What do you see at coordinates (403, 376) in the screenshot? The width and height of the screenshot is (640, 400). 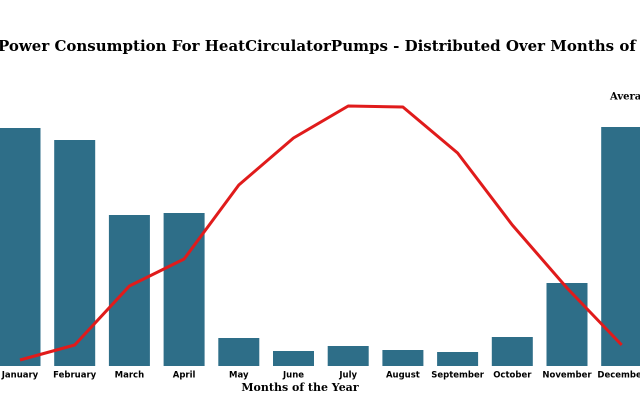 I see `x-tick-label: August` at bounding box center [403, 376].